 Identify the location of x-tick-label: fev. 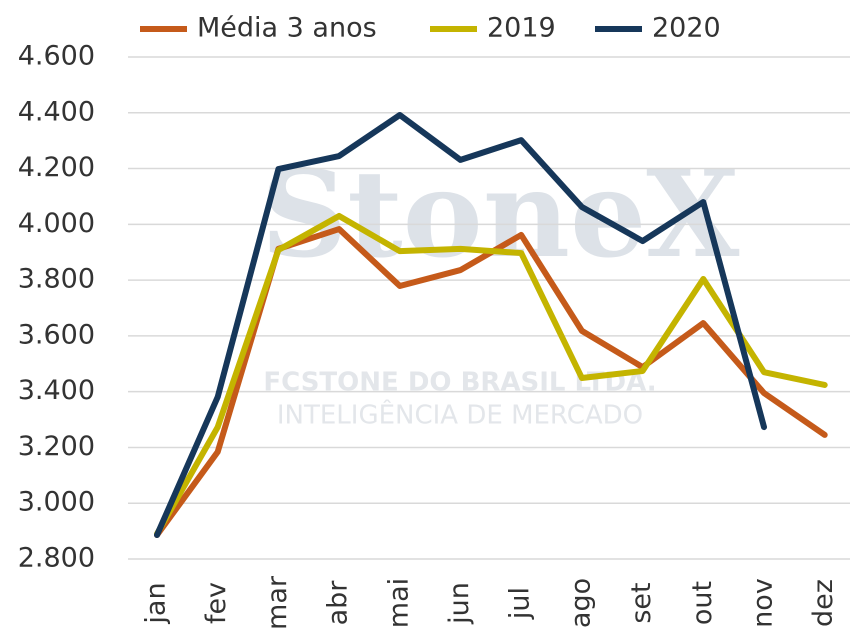
(216, 603).